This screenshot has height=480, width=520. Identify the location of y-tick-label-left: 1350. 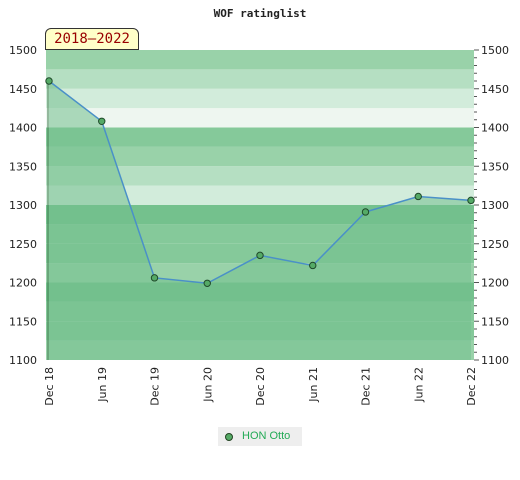
(23, 166).